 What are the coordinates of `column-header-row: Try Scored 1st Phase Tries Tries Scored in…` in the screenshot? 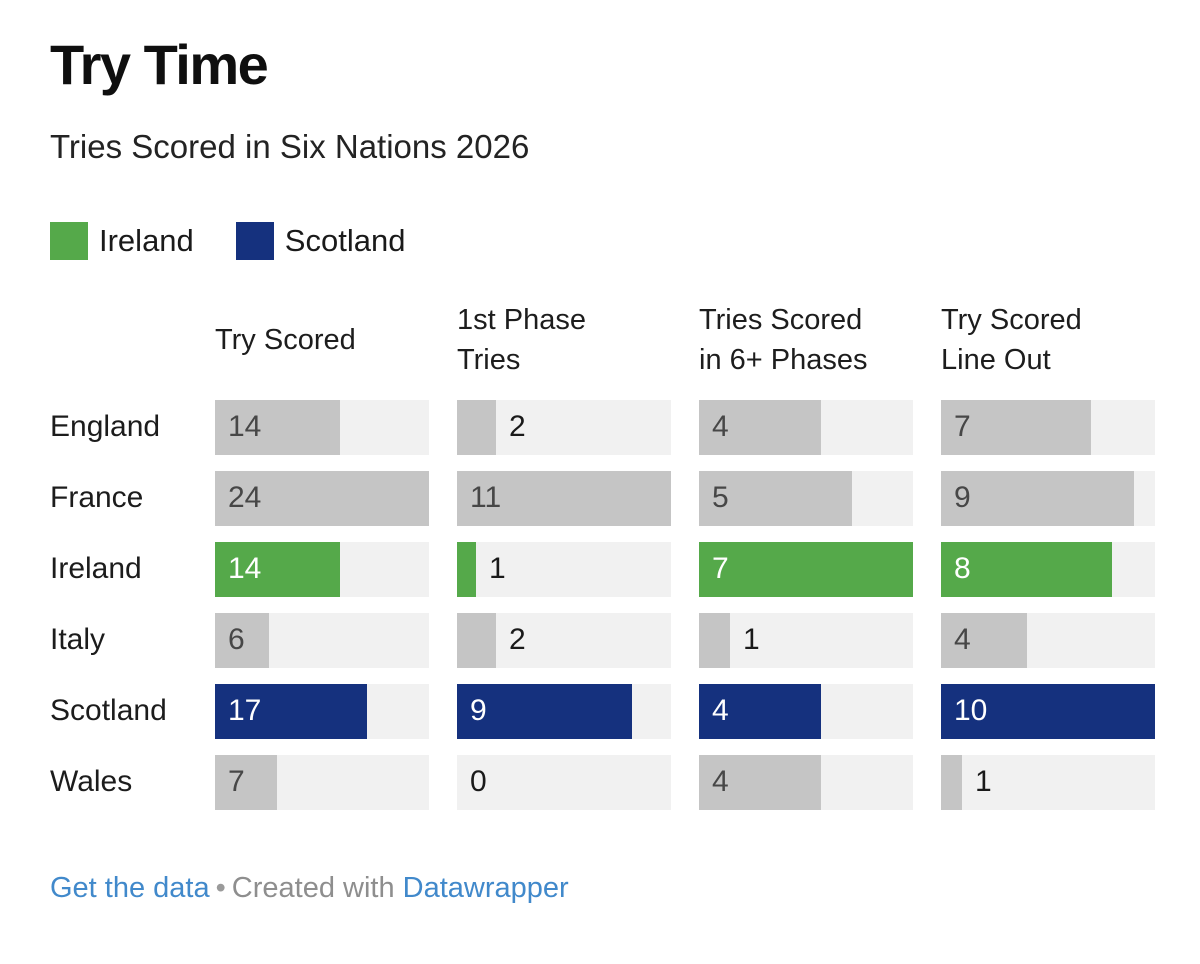 It's located at (602, 340).